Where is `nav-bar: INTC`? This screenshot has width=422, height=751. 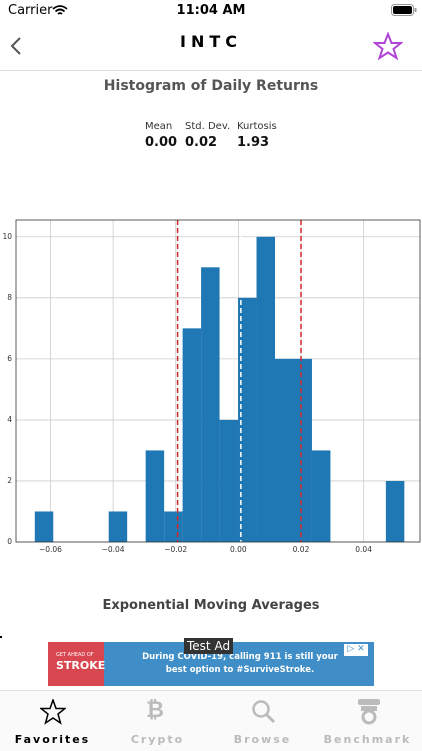 nav-bar: INTC is located at coordinates (211, 45).